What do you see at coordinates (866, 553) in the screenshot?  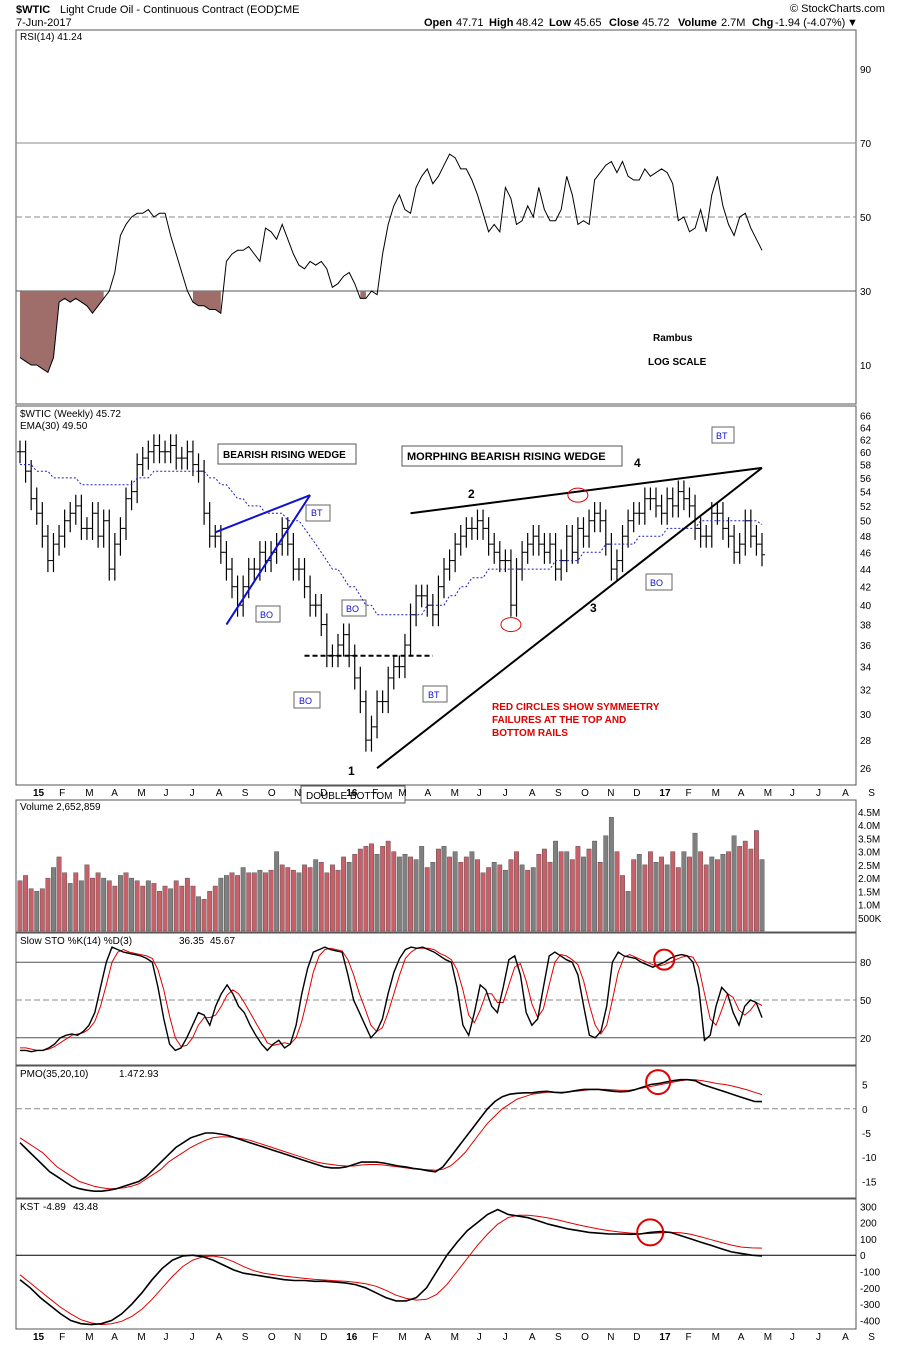 I see `price-tick-label: 46` at bounding box center [866, 553].